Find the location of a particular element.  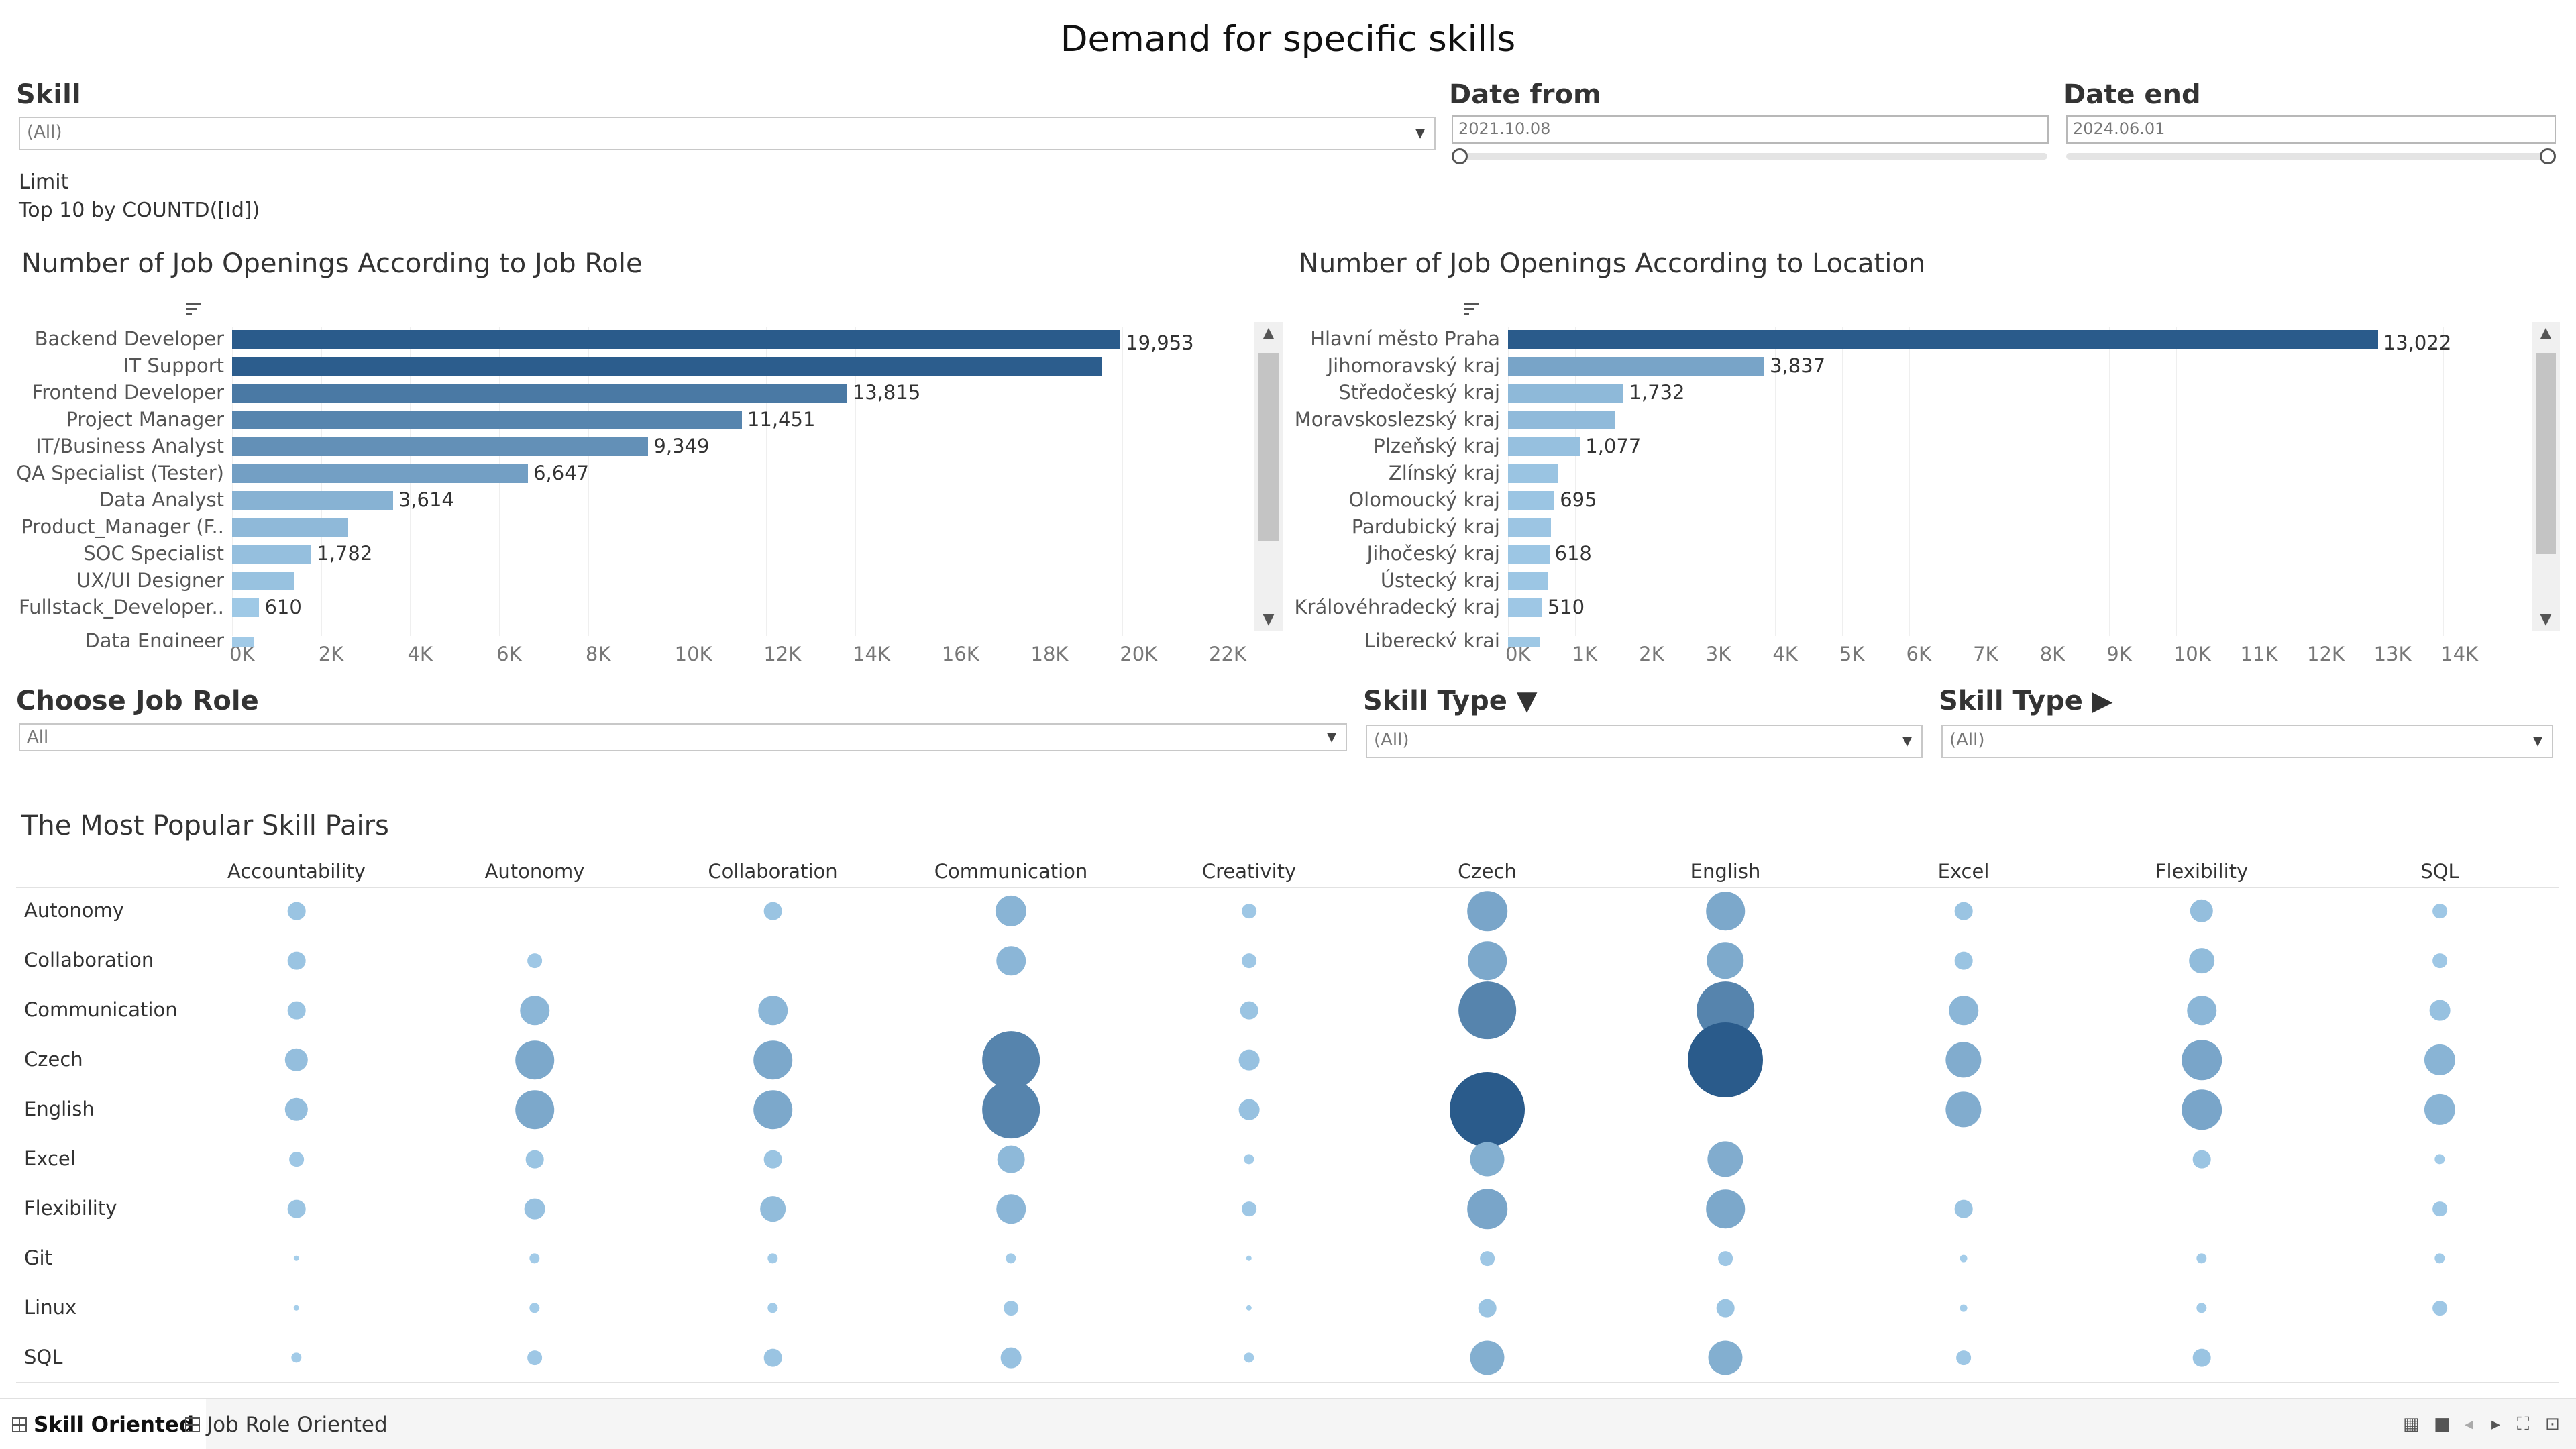

location-chart-scrollbar: ▲ ▼ is located at coordinates (2546, 476).